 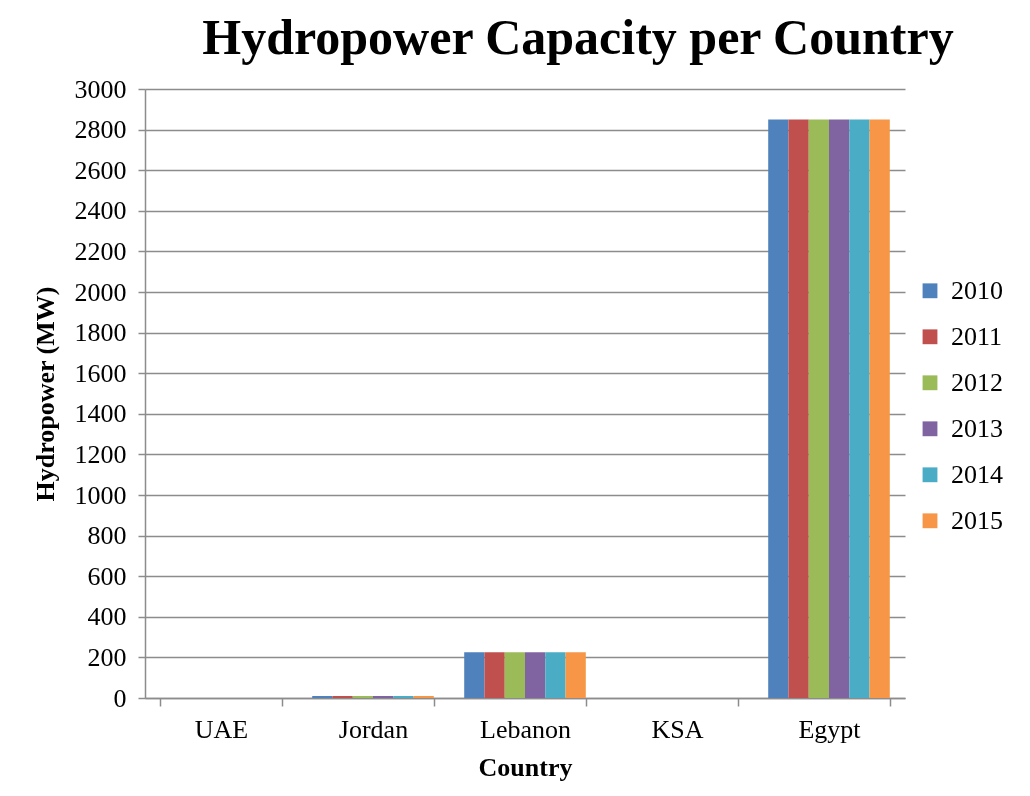 I want to click on y-tick-label: 2400, so click(x=100, y=211).